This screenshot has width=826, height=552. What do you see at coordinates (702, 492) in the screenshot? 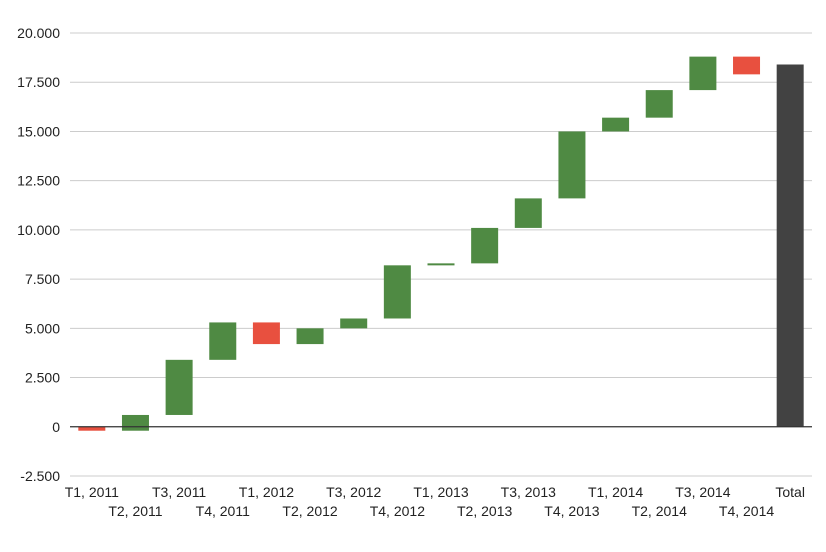
I see `x-tick-label: T3, 2014` at bounding box center [702, 492].